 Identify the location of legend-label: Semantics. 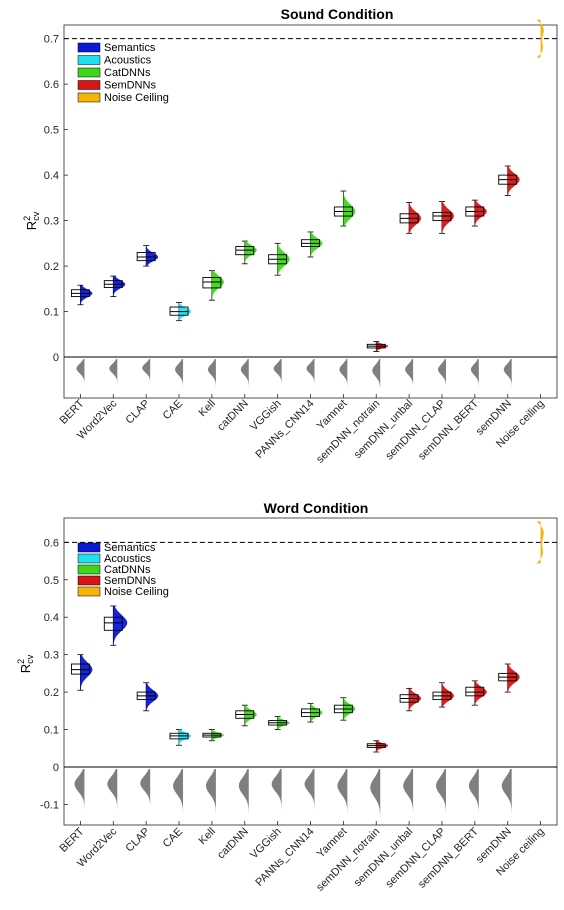
(130, 48).